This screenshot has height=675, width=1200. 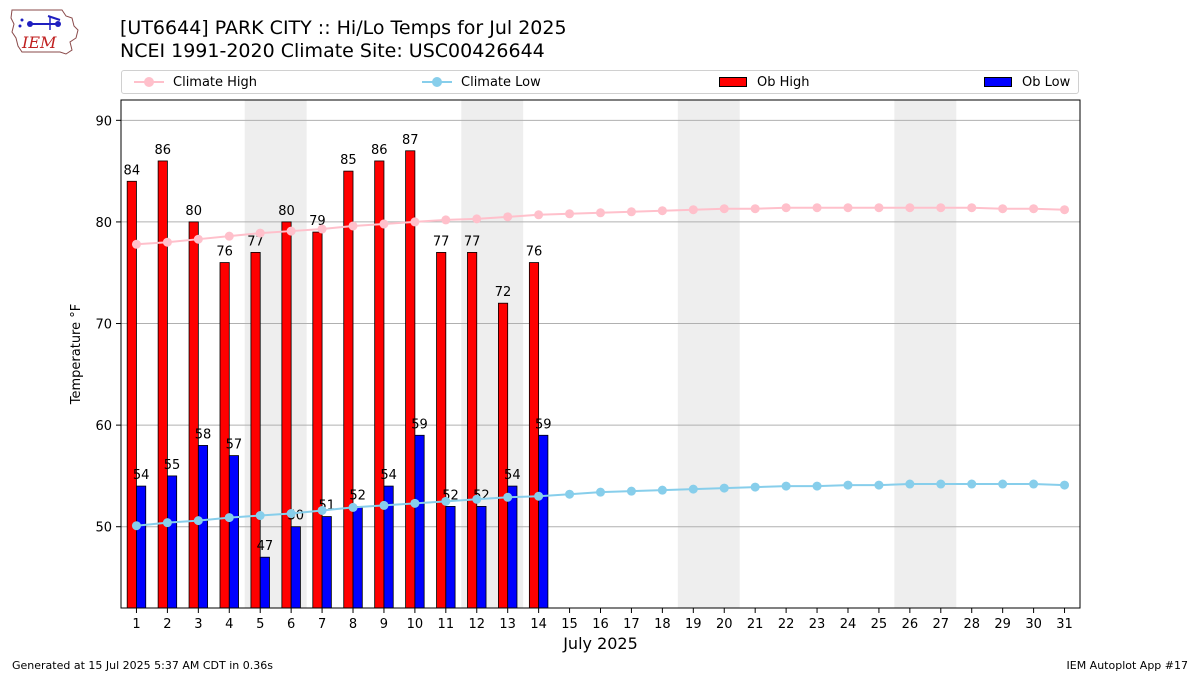 I want to click on legend-label-climate-high: Climate High, so click(x=215, y=82).